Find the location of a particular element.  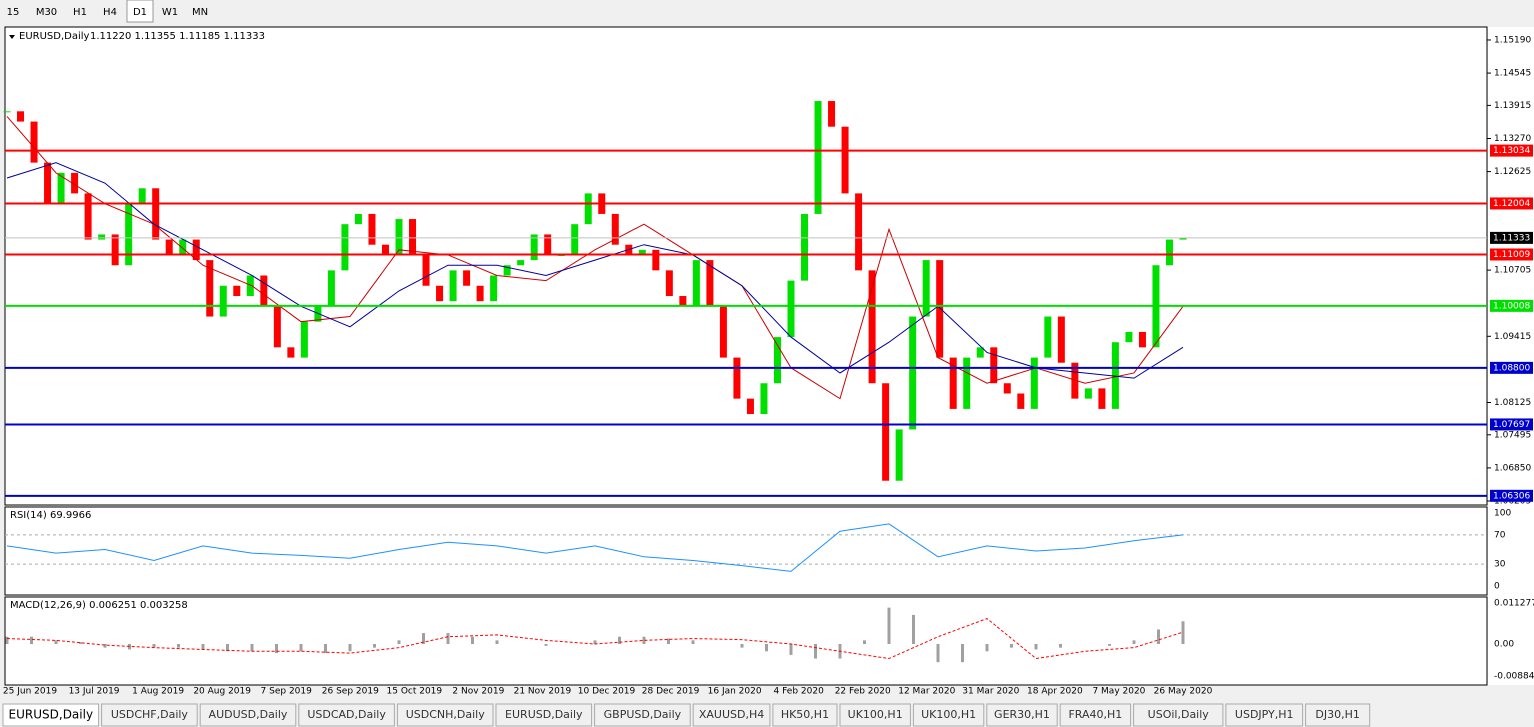

tab-label: GER30,H1 is located at coordinates (1022, 714).